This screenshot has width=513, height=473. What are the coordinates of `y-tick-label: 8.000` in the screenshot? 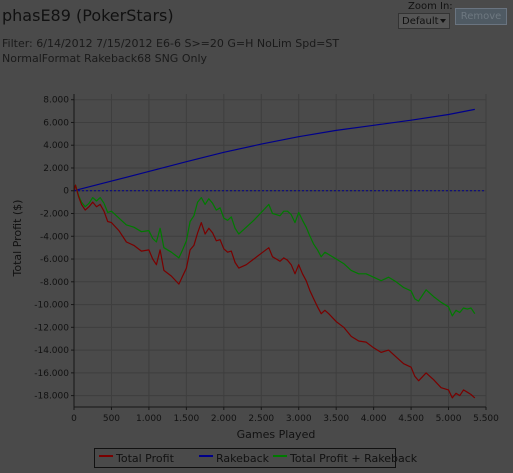 It's located at (56, 101).